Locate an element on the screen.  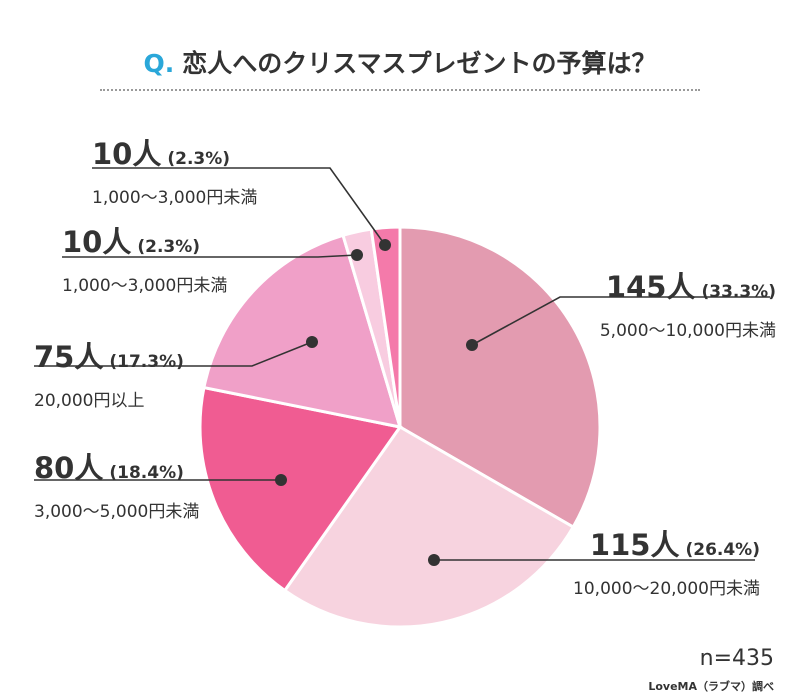
range-label-1: 10,000〜20,000円未満 is located at coordinates (666, 589).